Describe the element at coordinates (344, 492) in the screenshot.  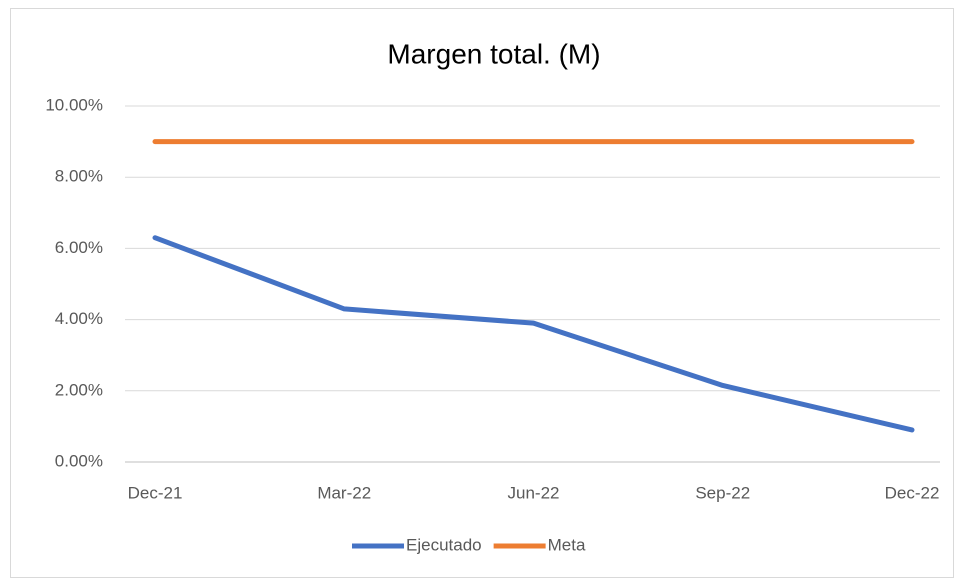
I see `x-tick-label: Mar-22` at that location.